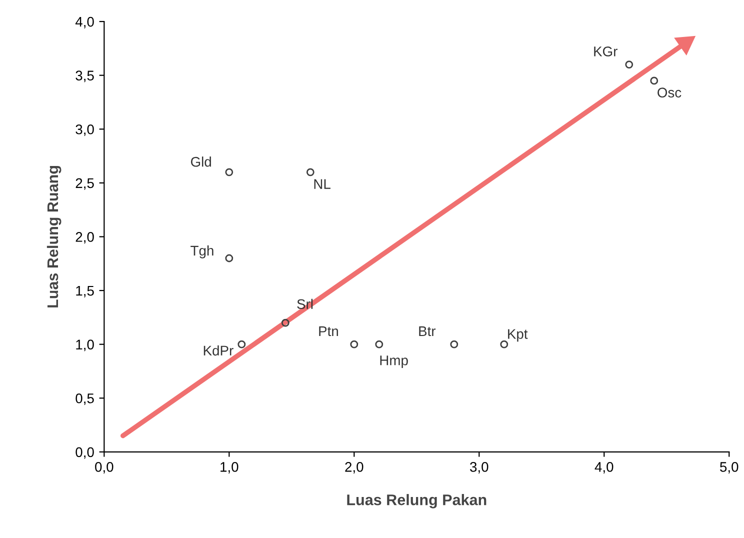  What do you see at coordinates (606, 51) in the screenshot?
I see `annotation: KGr` at bounding box center [606, 51].